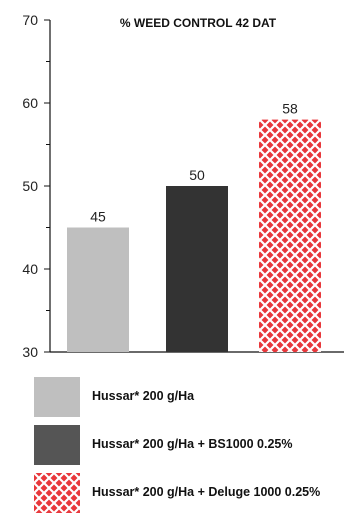 Image resolution: width=344 pixels, height=521 pixels. What do you see at coordinates (57, 493) in the screenshot?
I see `legend-swatch-crosshatch` at bounding box center [57, 493].